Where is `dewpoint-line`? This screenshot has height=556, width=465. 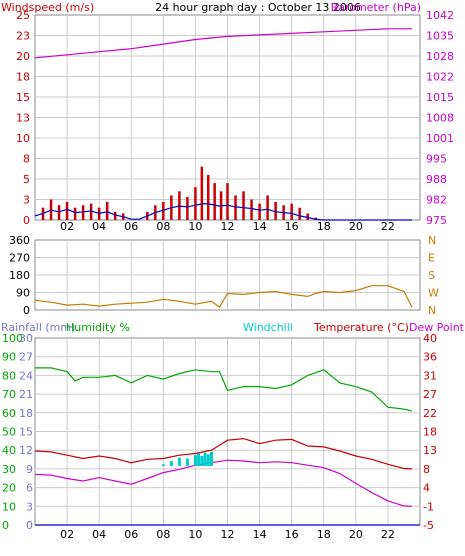 dewpoint-line is located at coordinates (223, 483).